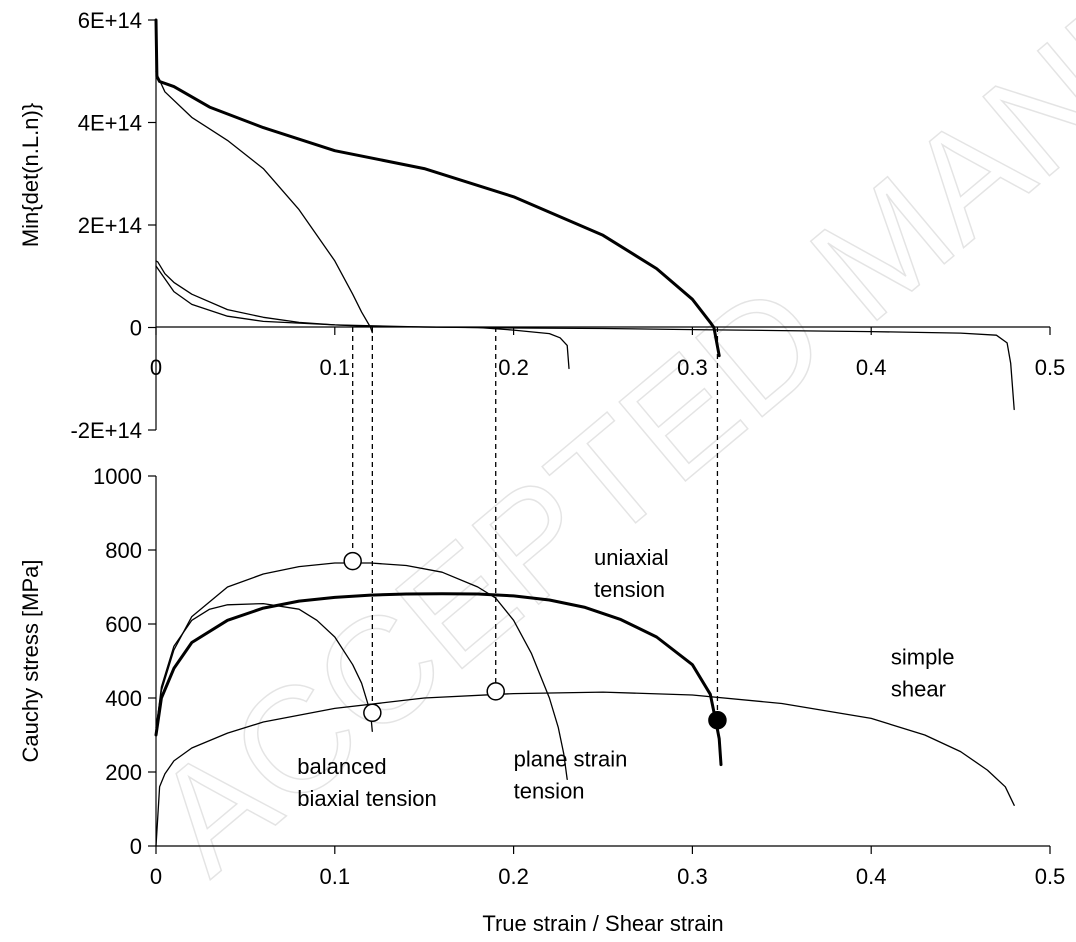 The height and width of the screenshot is (942, 1076). I want to click on annotation-line: plane strain, so click(571, 758).